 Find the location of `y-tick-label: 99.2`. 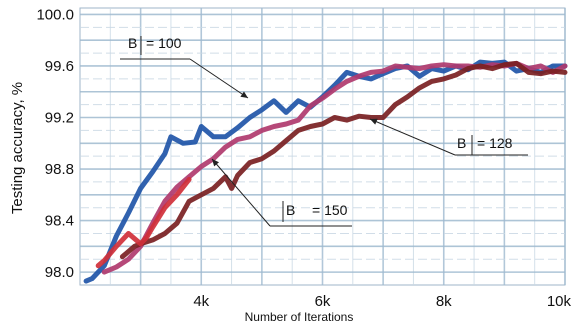

y-tick-label: 99.2 is located at coordinates (59, 118).